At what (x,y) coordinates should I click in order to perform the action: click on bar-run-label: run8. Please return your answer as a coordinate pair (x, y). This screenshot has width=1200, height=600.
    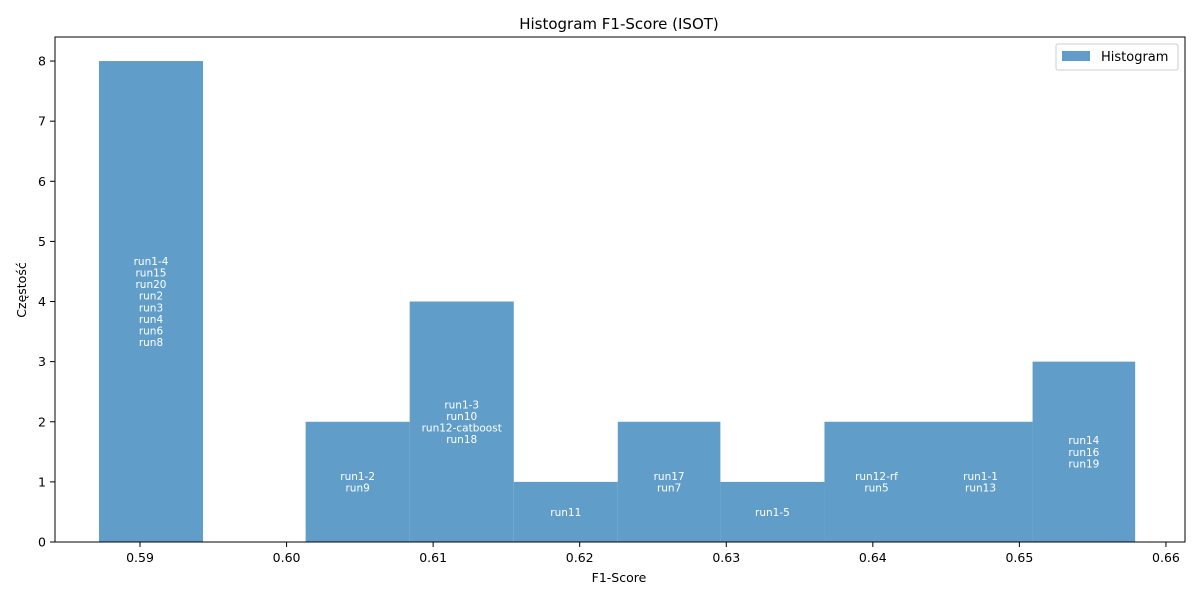
    Looking at the image, I should click on (151, 343).